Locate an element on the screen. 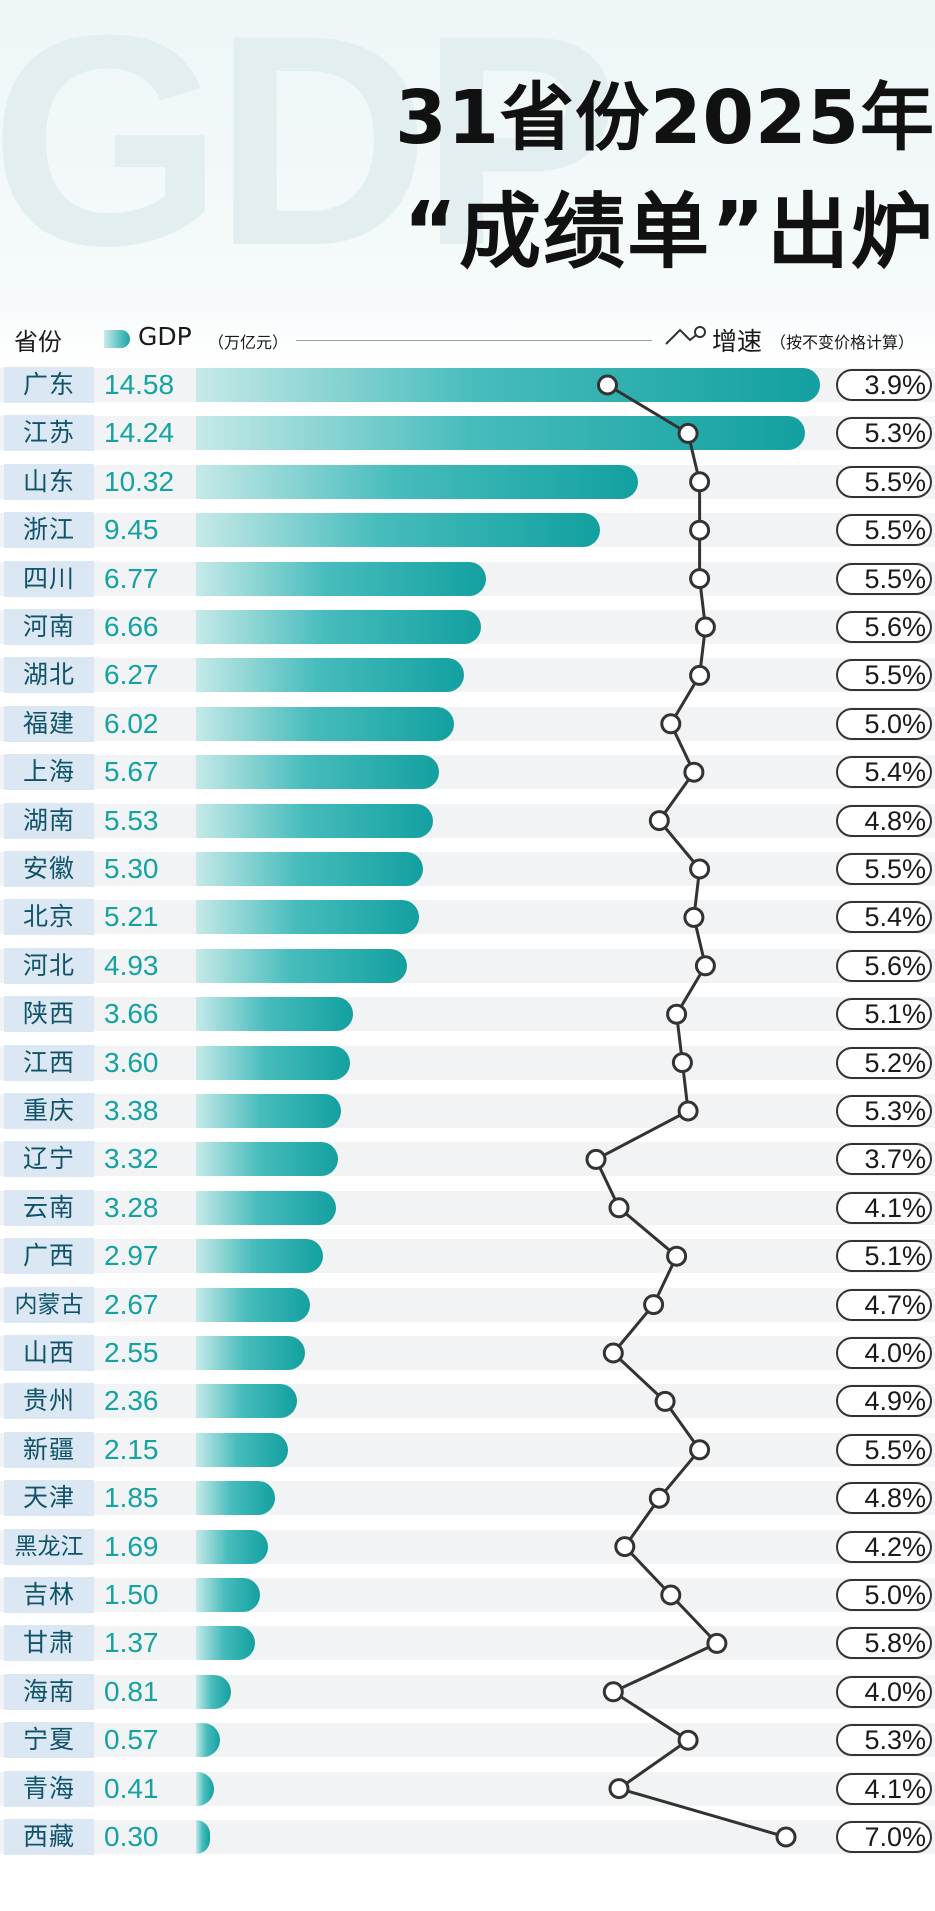 This screenshot has height=1911, width=935. province-label: 广东 is located at coordinates (49, 385).